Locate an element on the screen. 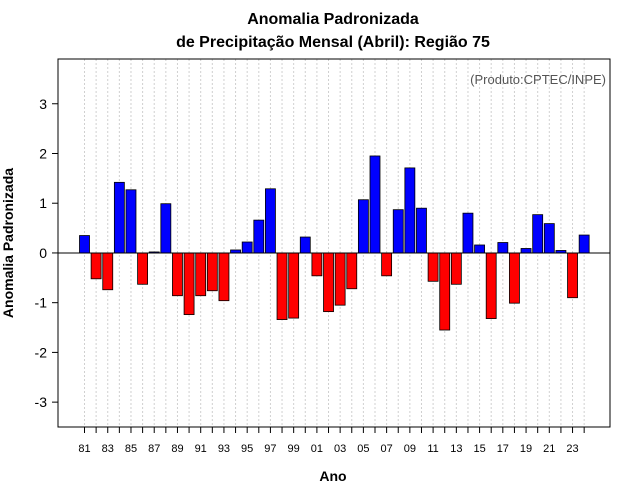 This screenshot has height=500, width=640. y-tick-label: -3 is located at coordinates (41, 402).